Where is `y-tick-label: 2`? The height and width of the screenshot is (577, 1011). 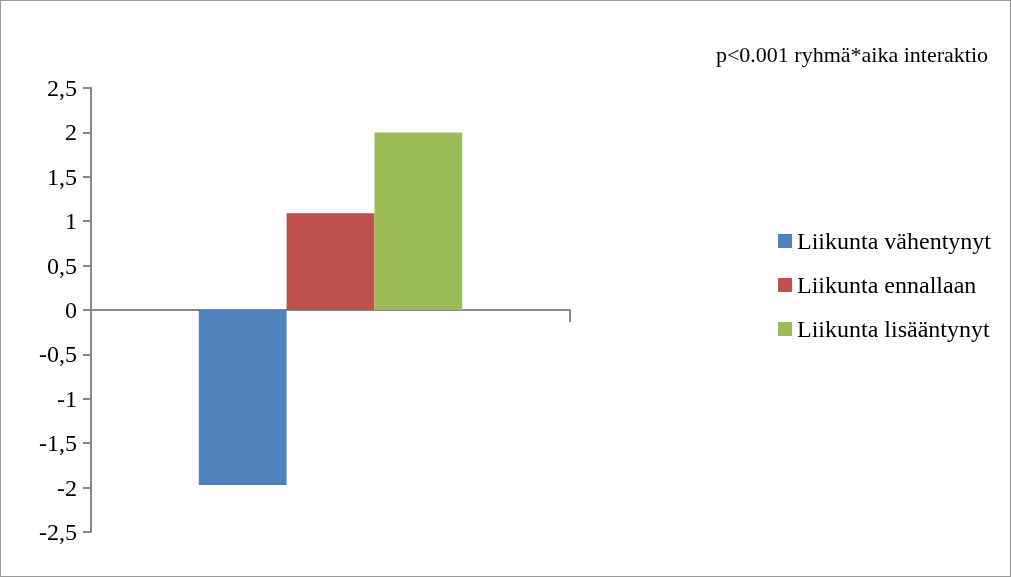 y-tick-label: 2 is located at coordinates (71, 132).